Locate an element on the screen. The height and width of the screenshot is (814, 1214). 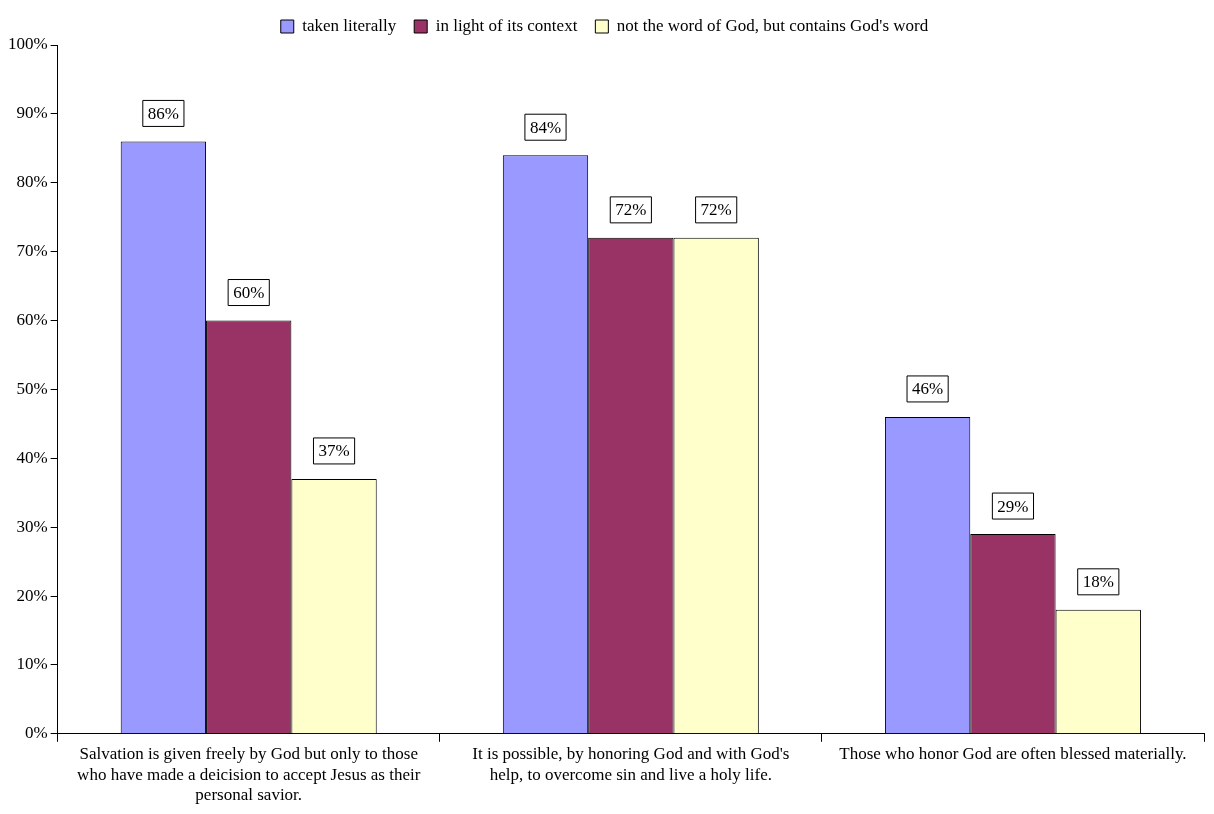
x-tick-label: Salvation is given freely by God but only to those who have made a deicision to accept Jesus as their personal savior. is located at coordinates (249, 774).